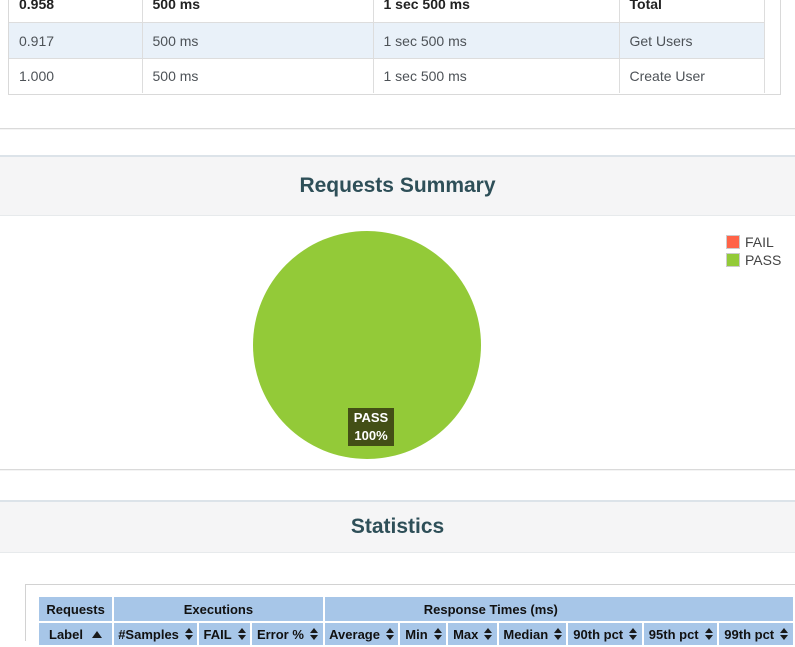 Image resolution: width=795 pixels, height=647 pixels. I want to click on legend-label: FAIL, so click(759, 242).